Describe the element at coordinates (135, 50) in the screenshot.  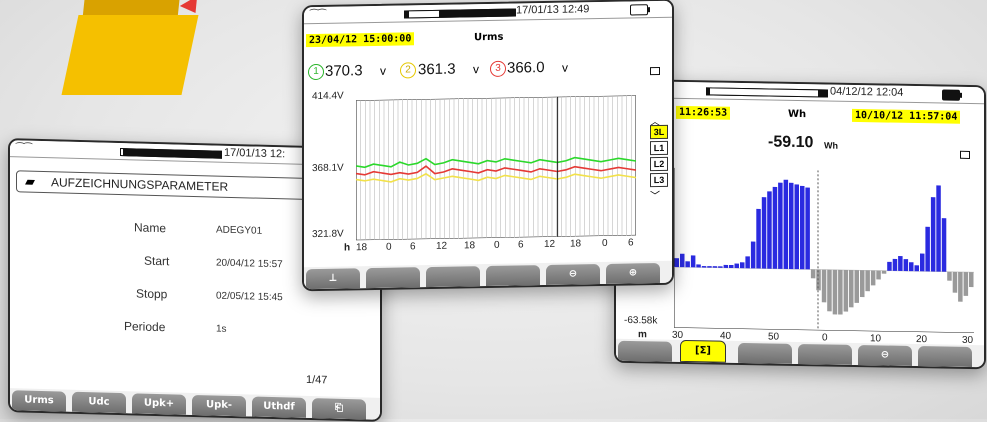
I see `folder-icon` at that location.